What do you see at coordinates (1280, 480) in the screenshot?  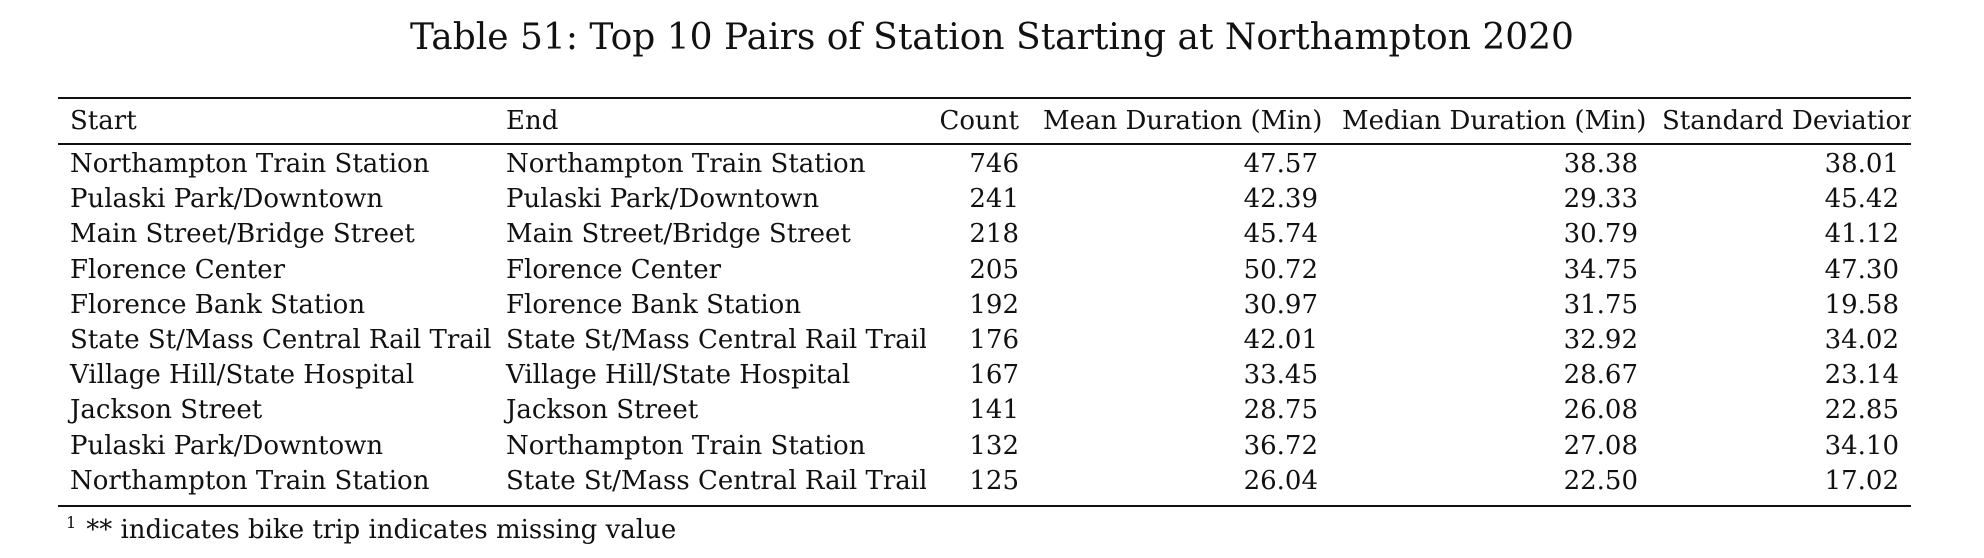 I see `cell-mean-duration: 26.04` at bounding box center [1280, 480].